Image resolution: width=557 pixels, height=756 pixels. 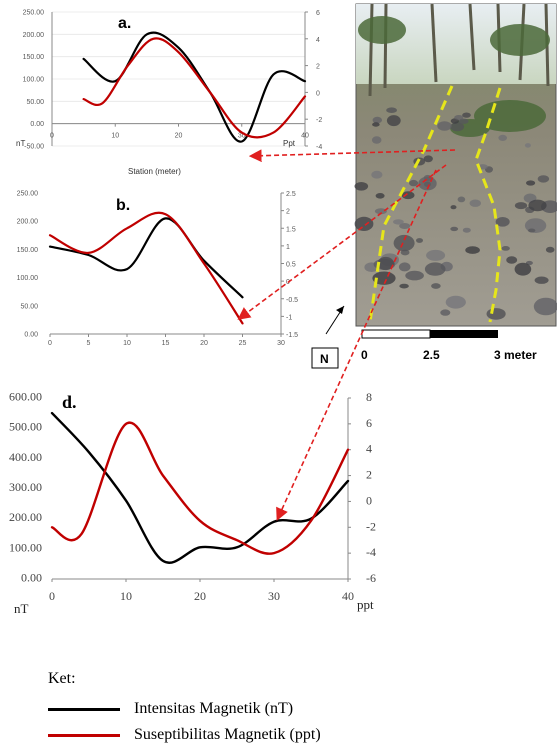 I want to click on north-box, so click(x=325, y=358).